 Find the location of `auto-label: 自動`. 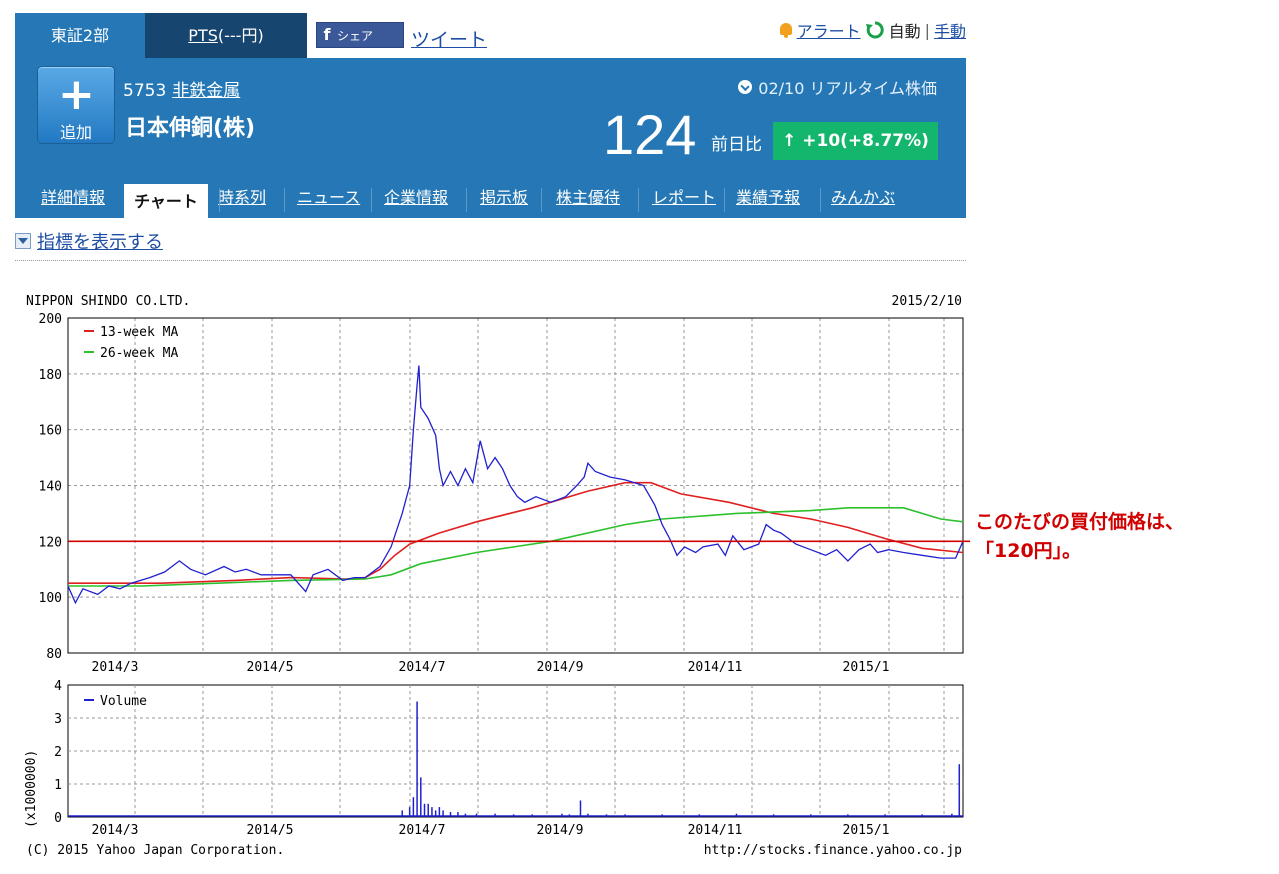

auto-label: 自動 is located at coordinates (904, 31).